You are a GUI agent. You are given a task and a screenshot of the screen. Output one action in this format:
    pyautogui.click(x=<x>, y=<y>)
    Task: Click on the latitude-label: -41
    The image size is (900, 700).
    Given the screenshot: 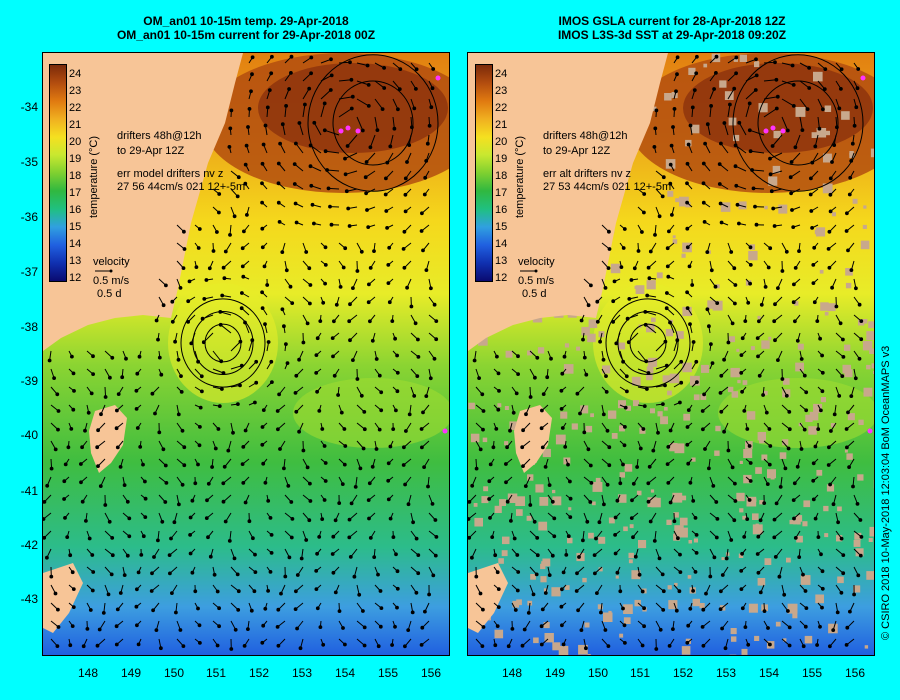 What is the action you would take?
    pyautogui.click(x=29, y=491)
    